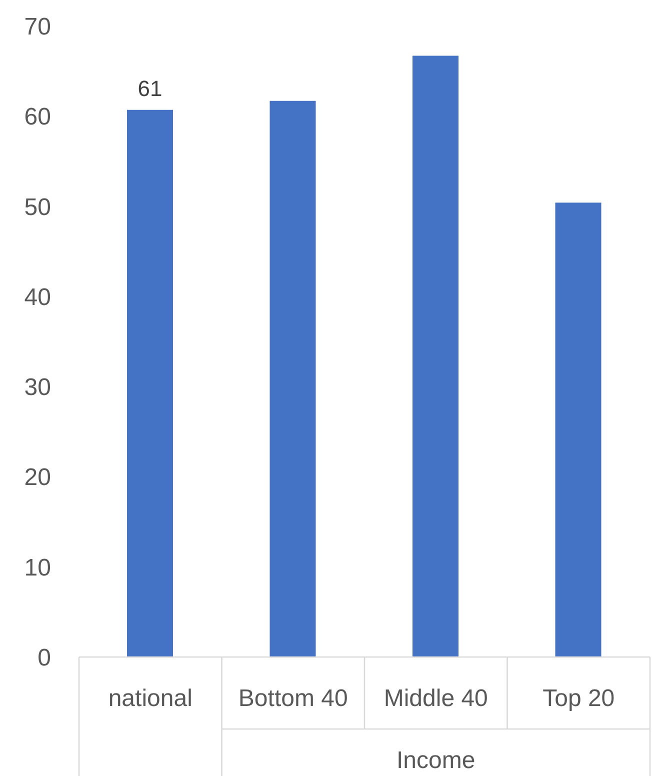  What do you see at coordinates (37, 27) in the screenshot?
I see `y-tick-label: 70` at bounding box center [37, 27].